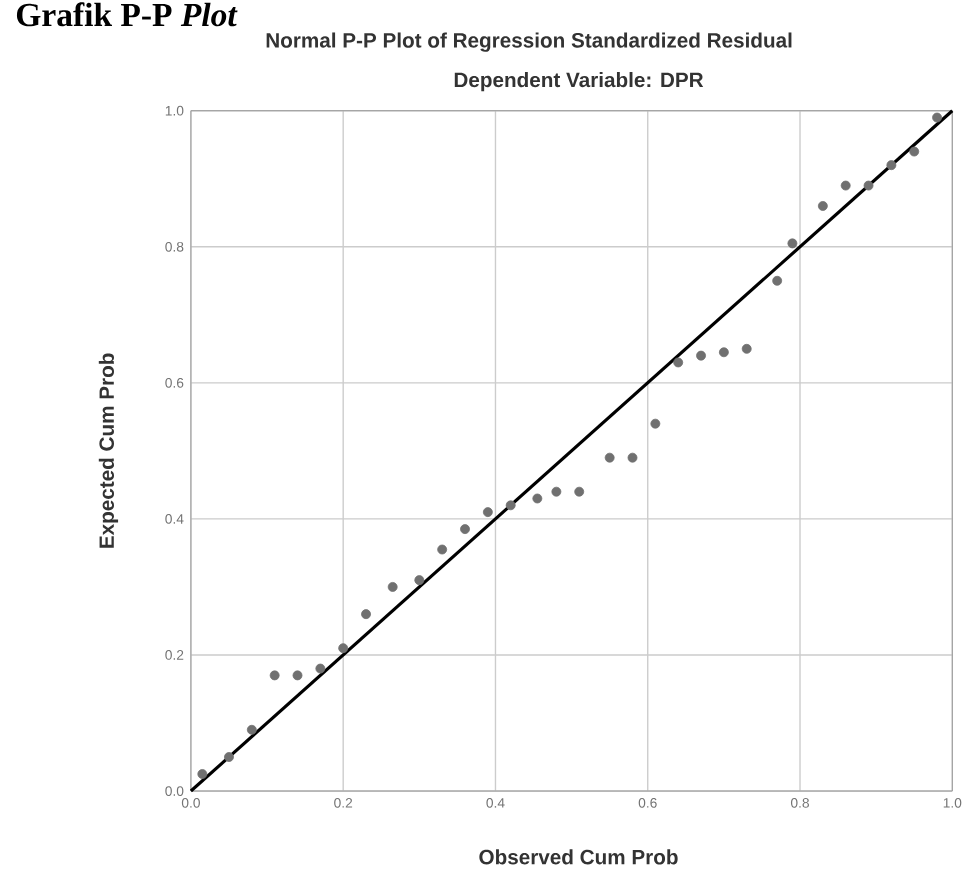 The width and height of the screenshot is (978, 882). Describe the element at coordinates (529, 42) in the screenshot. I see `chart-title: Normal P-P Plot of Regression Standardized Residual` at that location.